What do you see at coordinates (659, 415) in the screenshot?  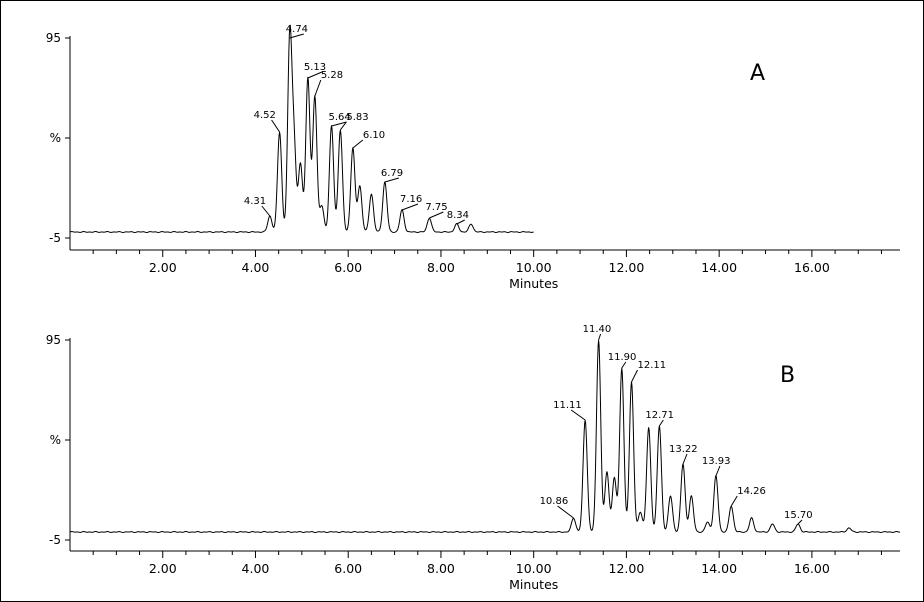 I see `panel-b-peak-label: 12.71` at bounding box center [659, 415].